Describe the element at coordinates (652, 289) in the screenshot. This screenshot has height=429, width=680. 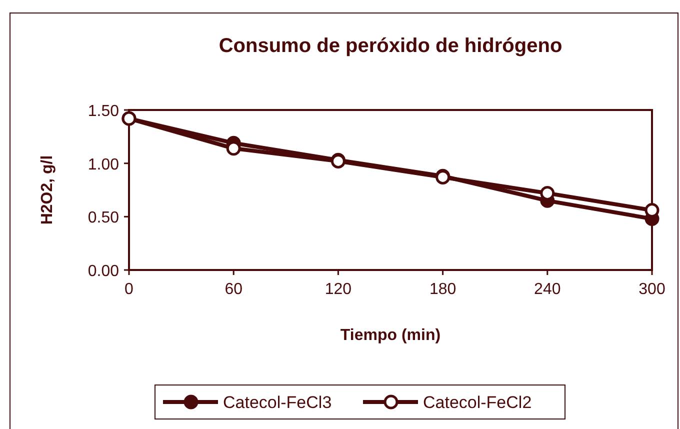
I see `x-tick-label: 300` at that location.